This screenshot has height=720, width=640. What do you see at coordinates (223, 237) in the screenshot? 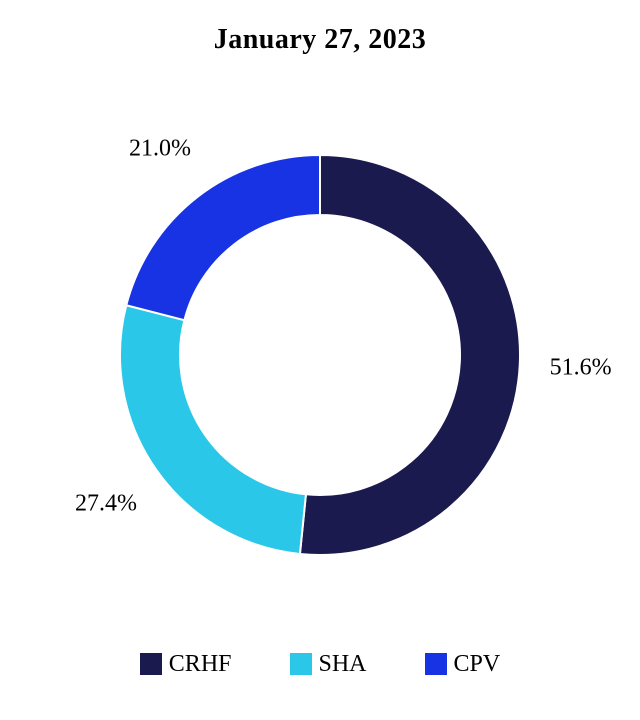
I see `slice-cpv` at bounding box center [223, 237].